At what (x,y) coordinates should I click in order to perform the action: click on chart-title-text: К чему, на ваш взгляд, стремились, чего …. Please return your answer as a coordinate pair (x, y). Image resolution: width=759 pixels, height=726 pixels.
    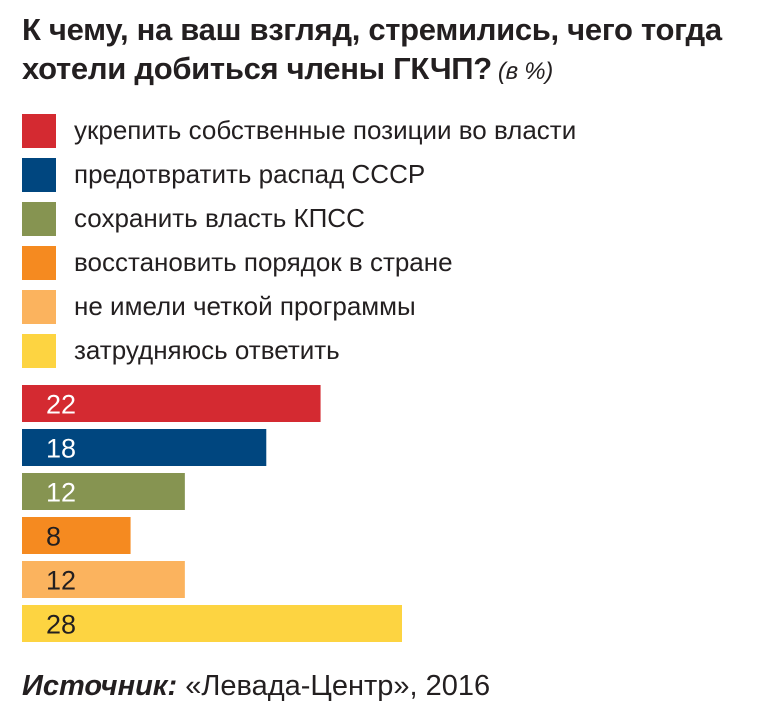
    Looking at the image, I should click on (372, 49).